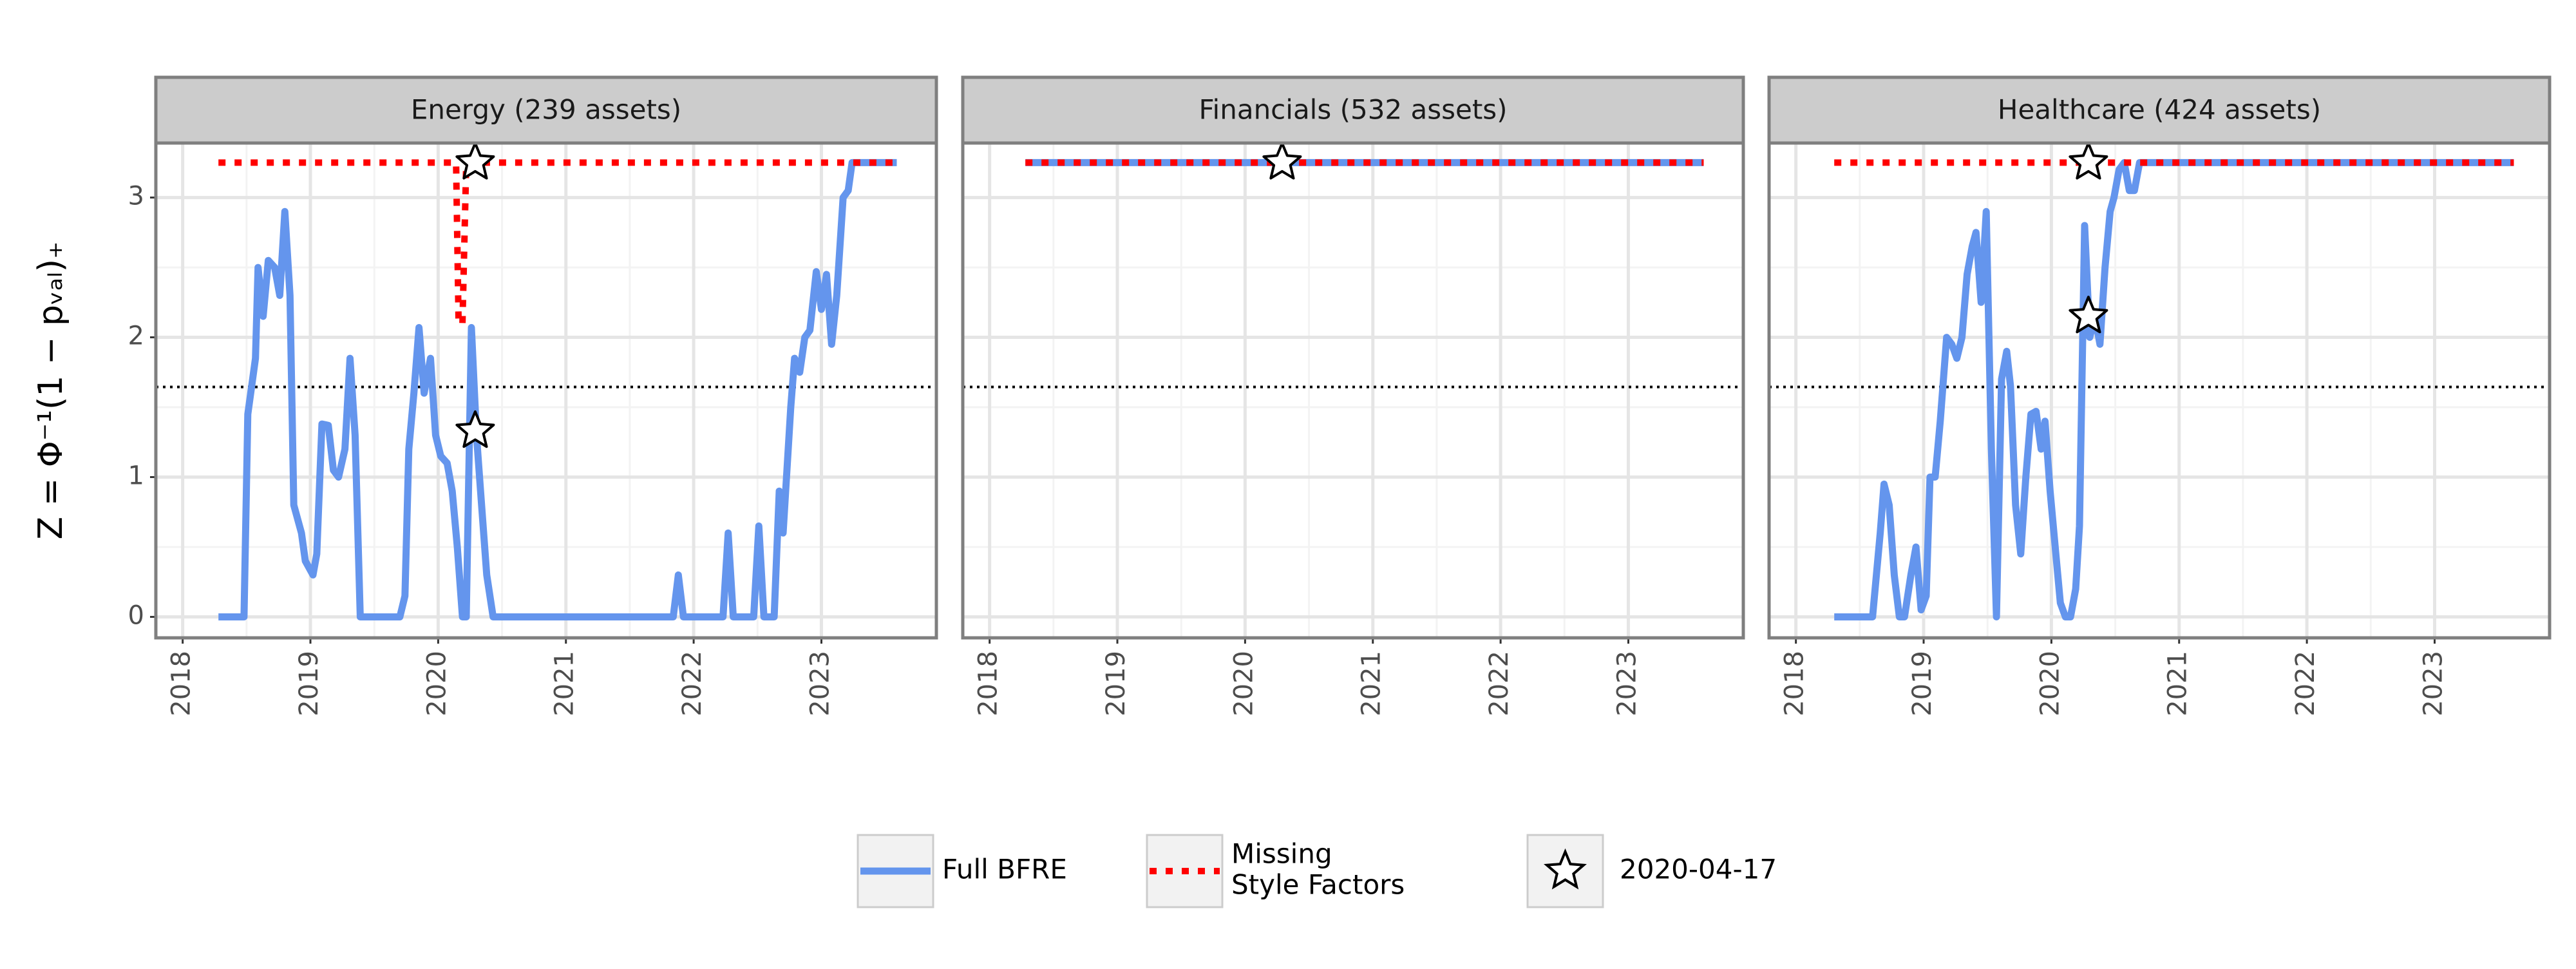 The height and width of the screenshot is (969, 2576). Describe the element at coordinates (1282, 854) in the screenshot. I see `legend-label: Missing` at that location.